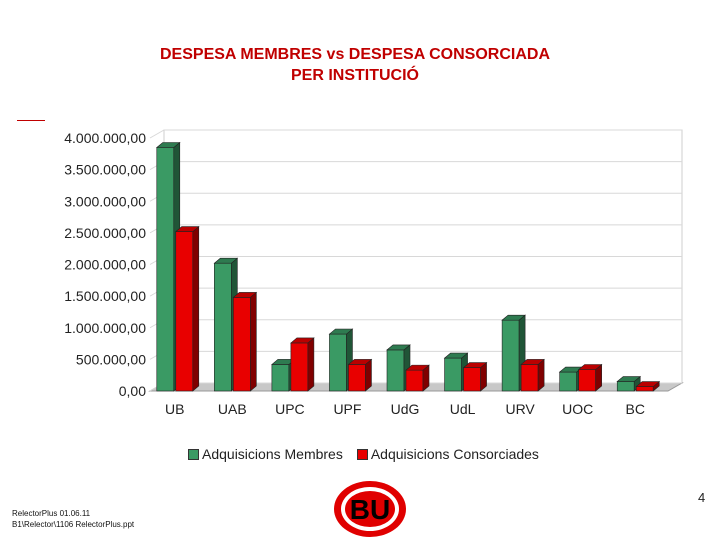 This screenshot has width=720, height=540. Describe the element at coordinates (347, 409) in the screenshot. I see `x-tick-label: UPF` at that location.